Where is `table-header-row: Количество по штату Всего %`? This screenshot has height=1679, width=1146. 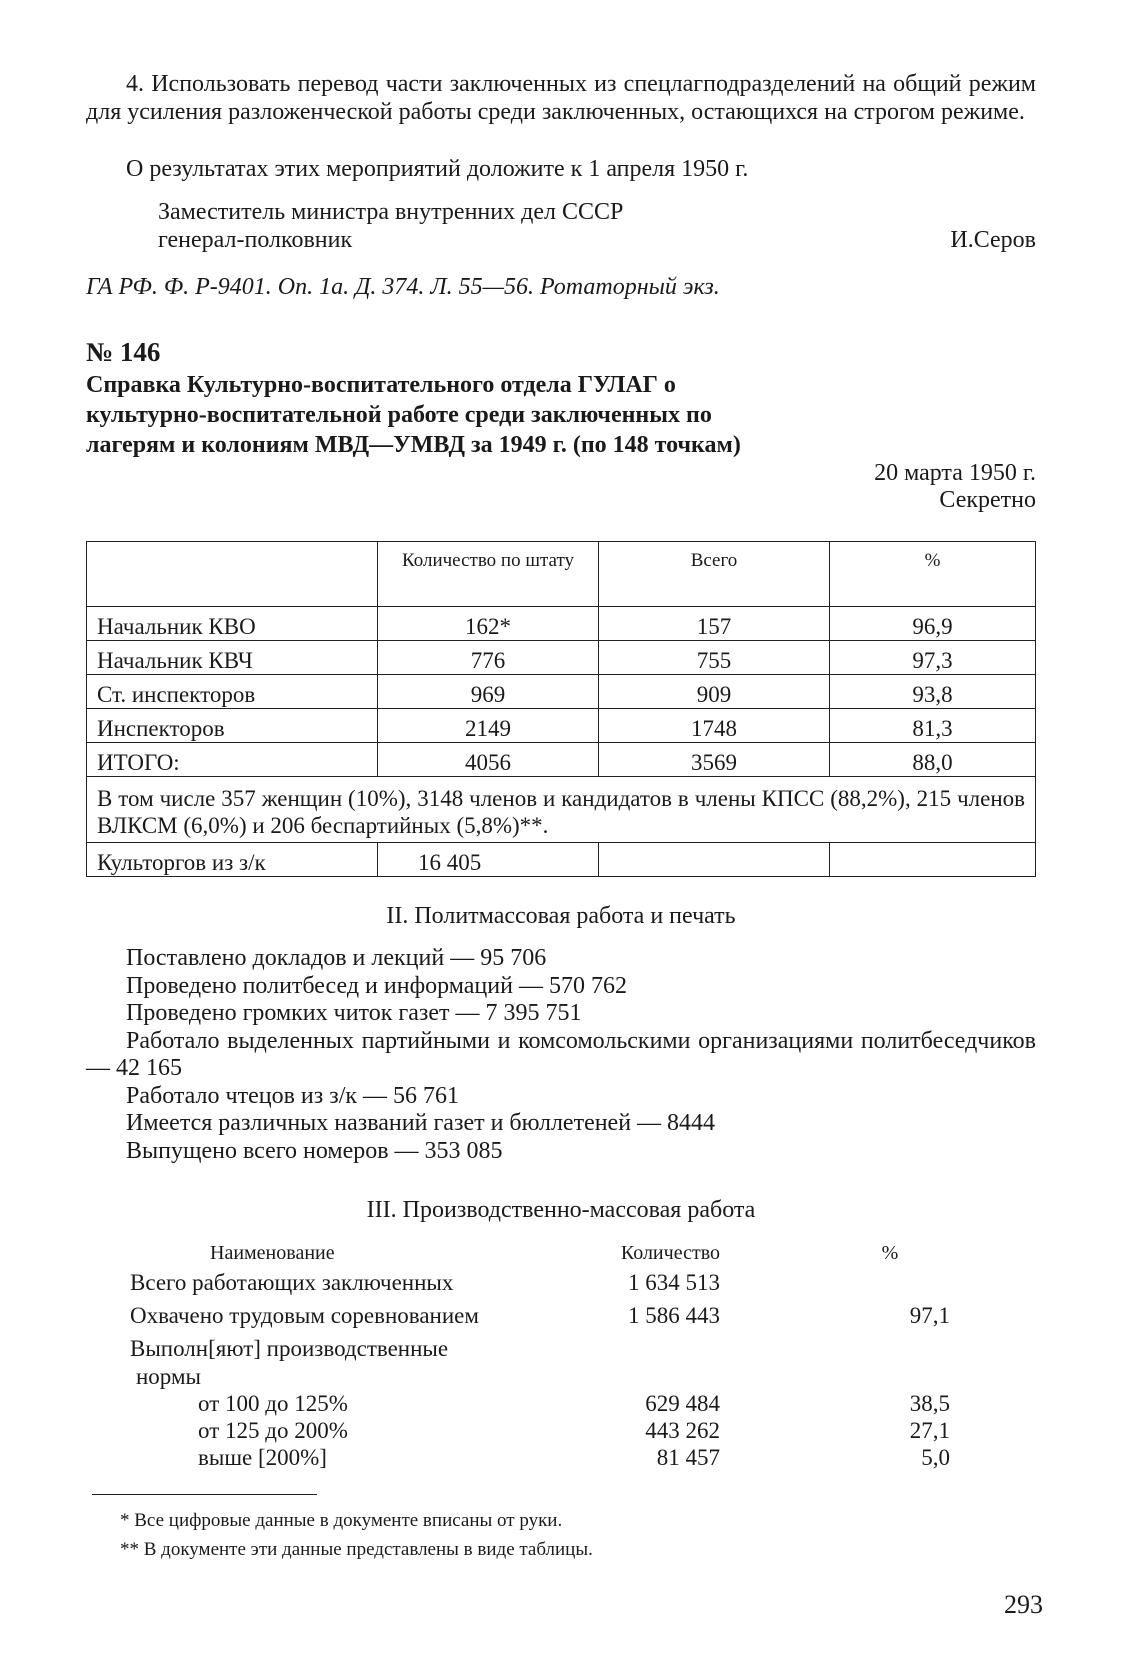 table-header-row: Количество по штату Всего % is located at coordinates (561, 574).